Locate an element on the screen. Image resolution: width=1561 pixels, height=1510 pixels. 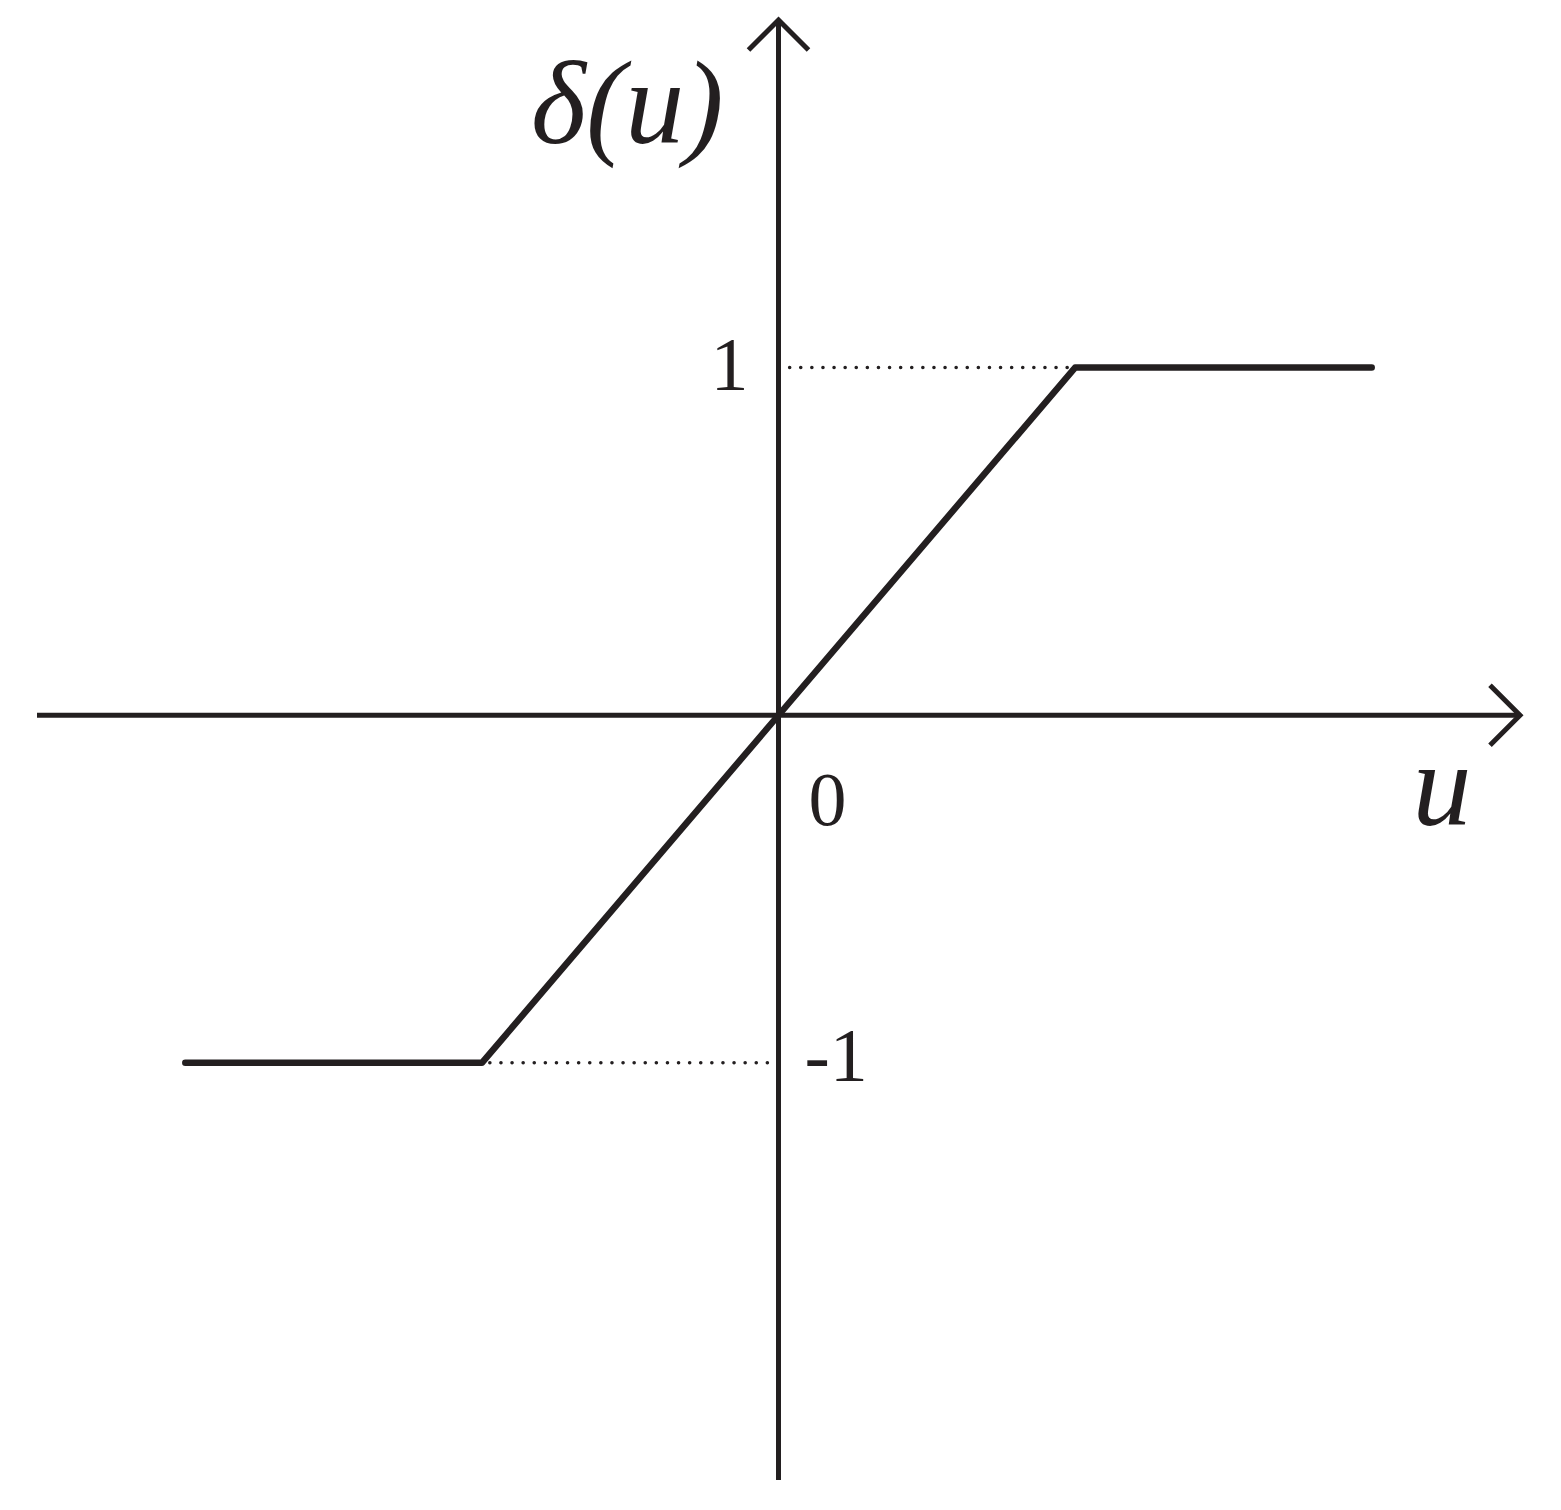
x-axis-title: u is located at coordinates (1442, 786).